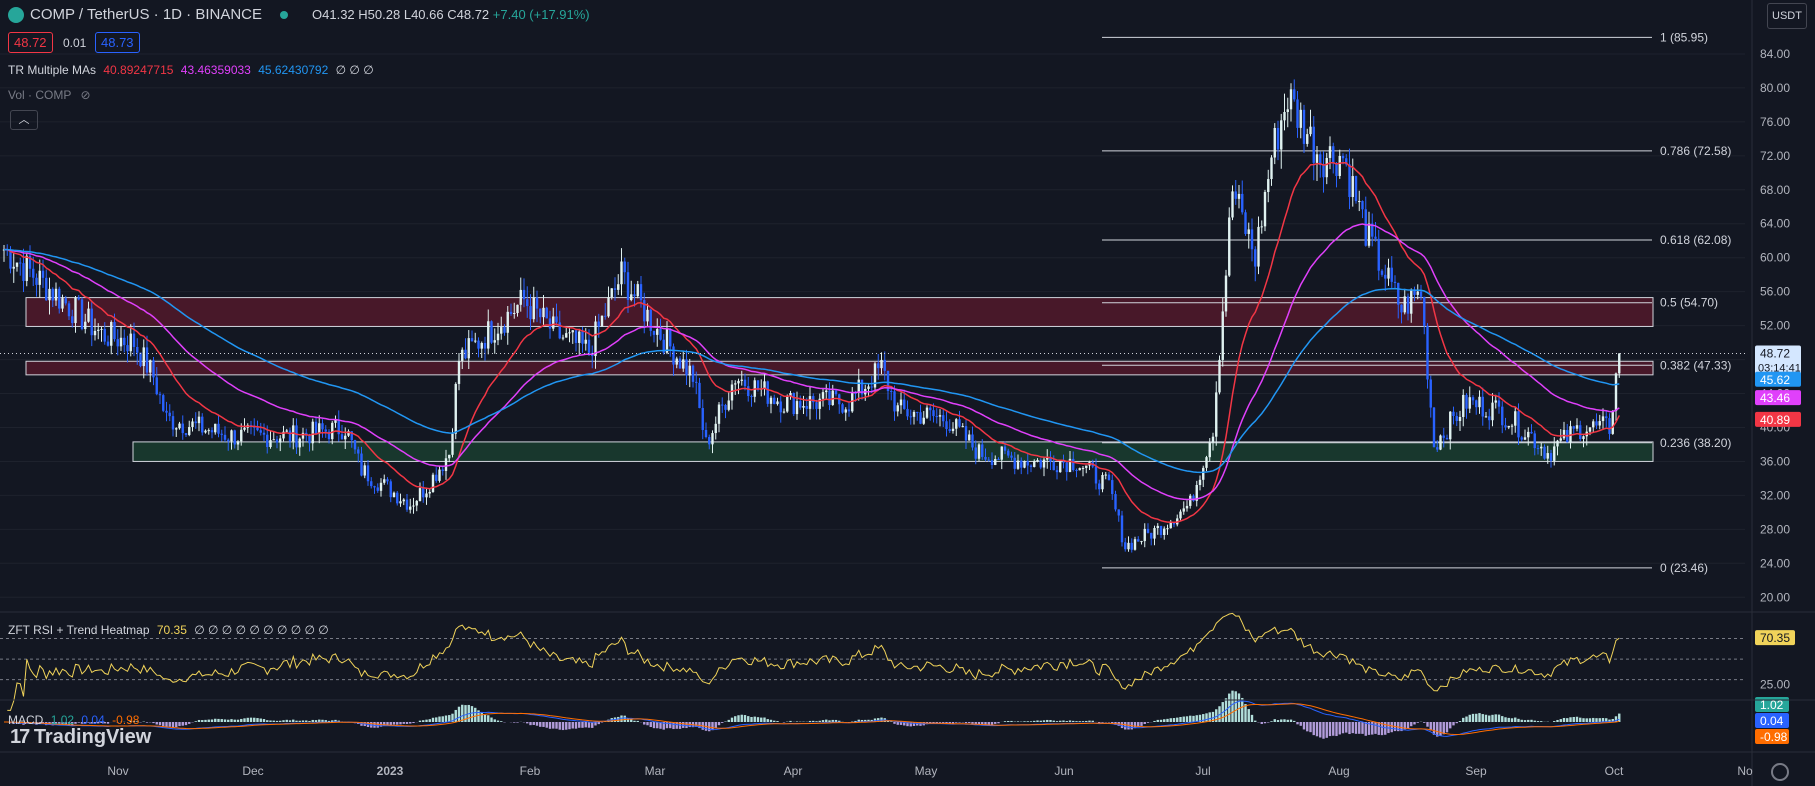 This screenshot has width=1815, height=786. What do you see at coordinates (80, 737) in the screenshot?
I see `tradingview-logo: 17 TradingView` at bounding box center [80, 737].